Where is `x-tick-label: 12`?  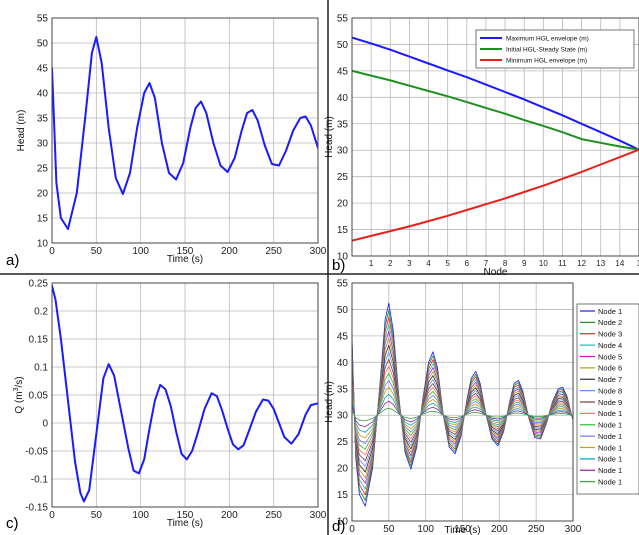 x-tick-label: 12 is located at coordinates (581, 263).